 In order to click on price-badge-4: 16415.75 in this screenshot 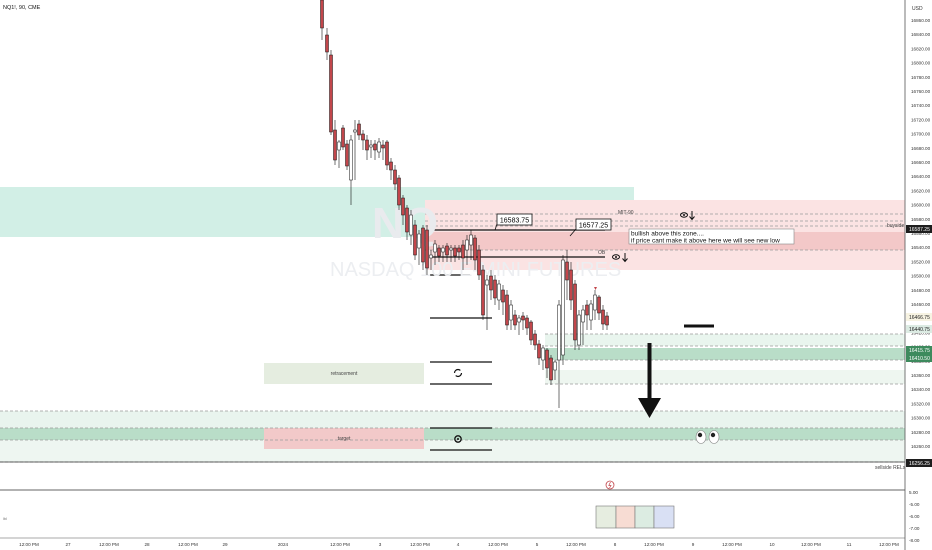, I will do `click(919, 350)`.